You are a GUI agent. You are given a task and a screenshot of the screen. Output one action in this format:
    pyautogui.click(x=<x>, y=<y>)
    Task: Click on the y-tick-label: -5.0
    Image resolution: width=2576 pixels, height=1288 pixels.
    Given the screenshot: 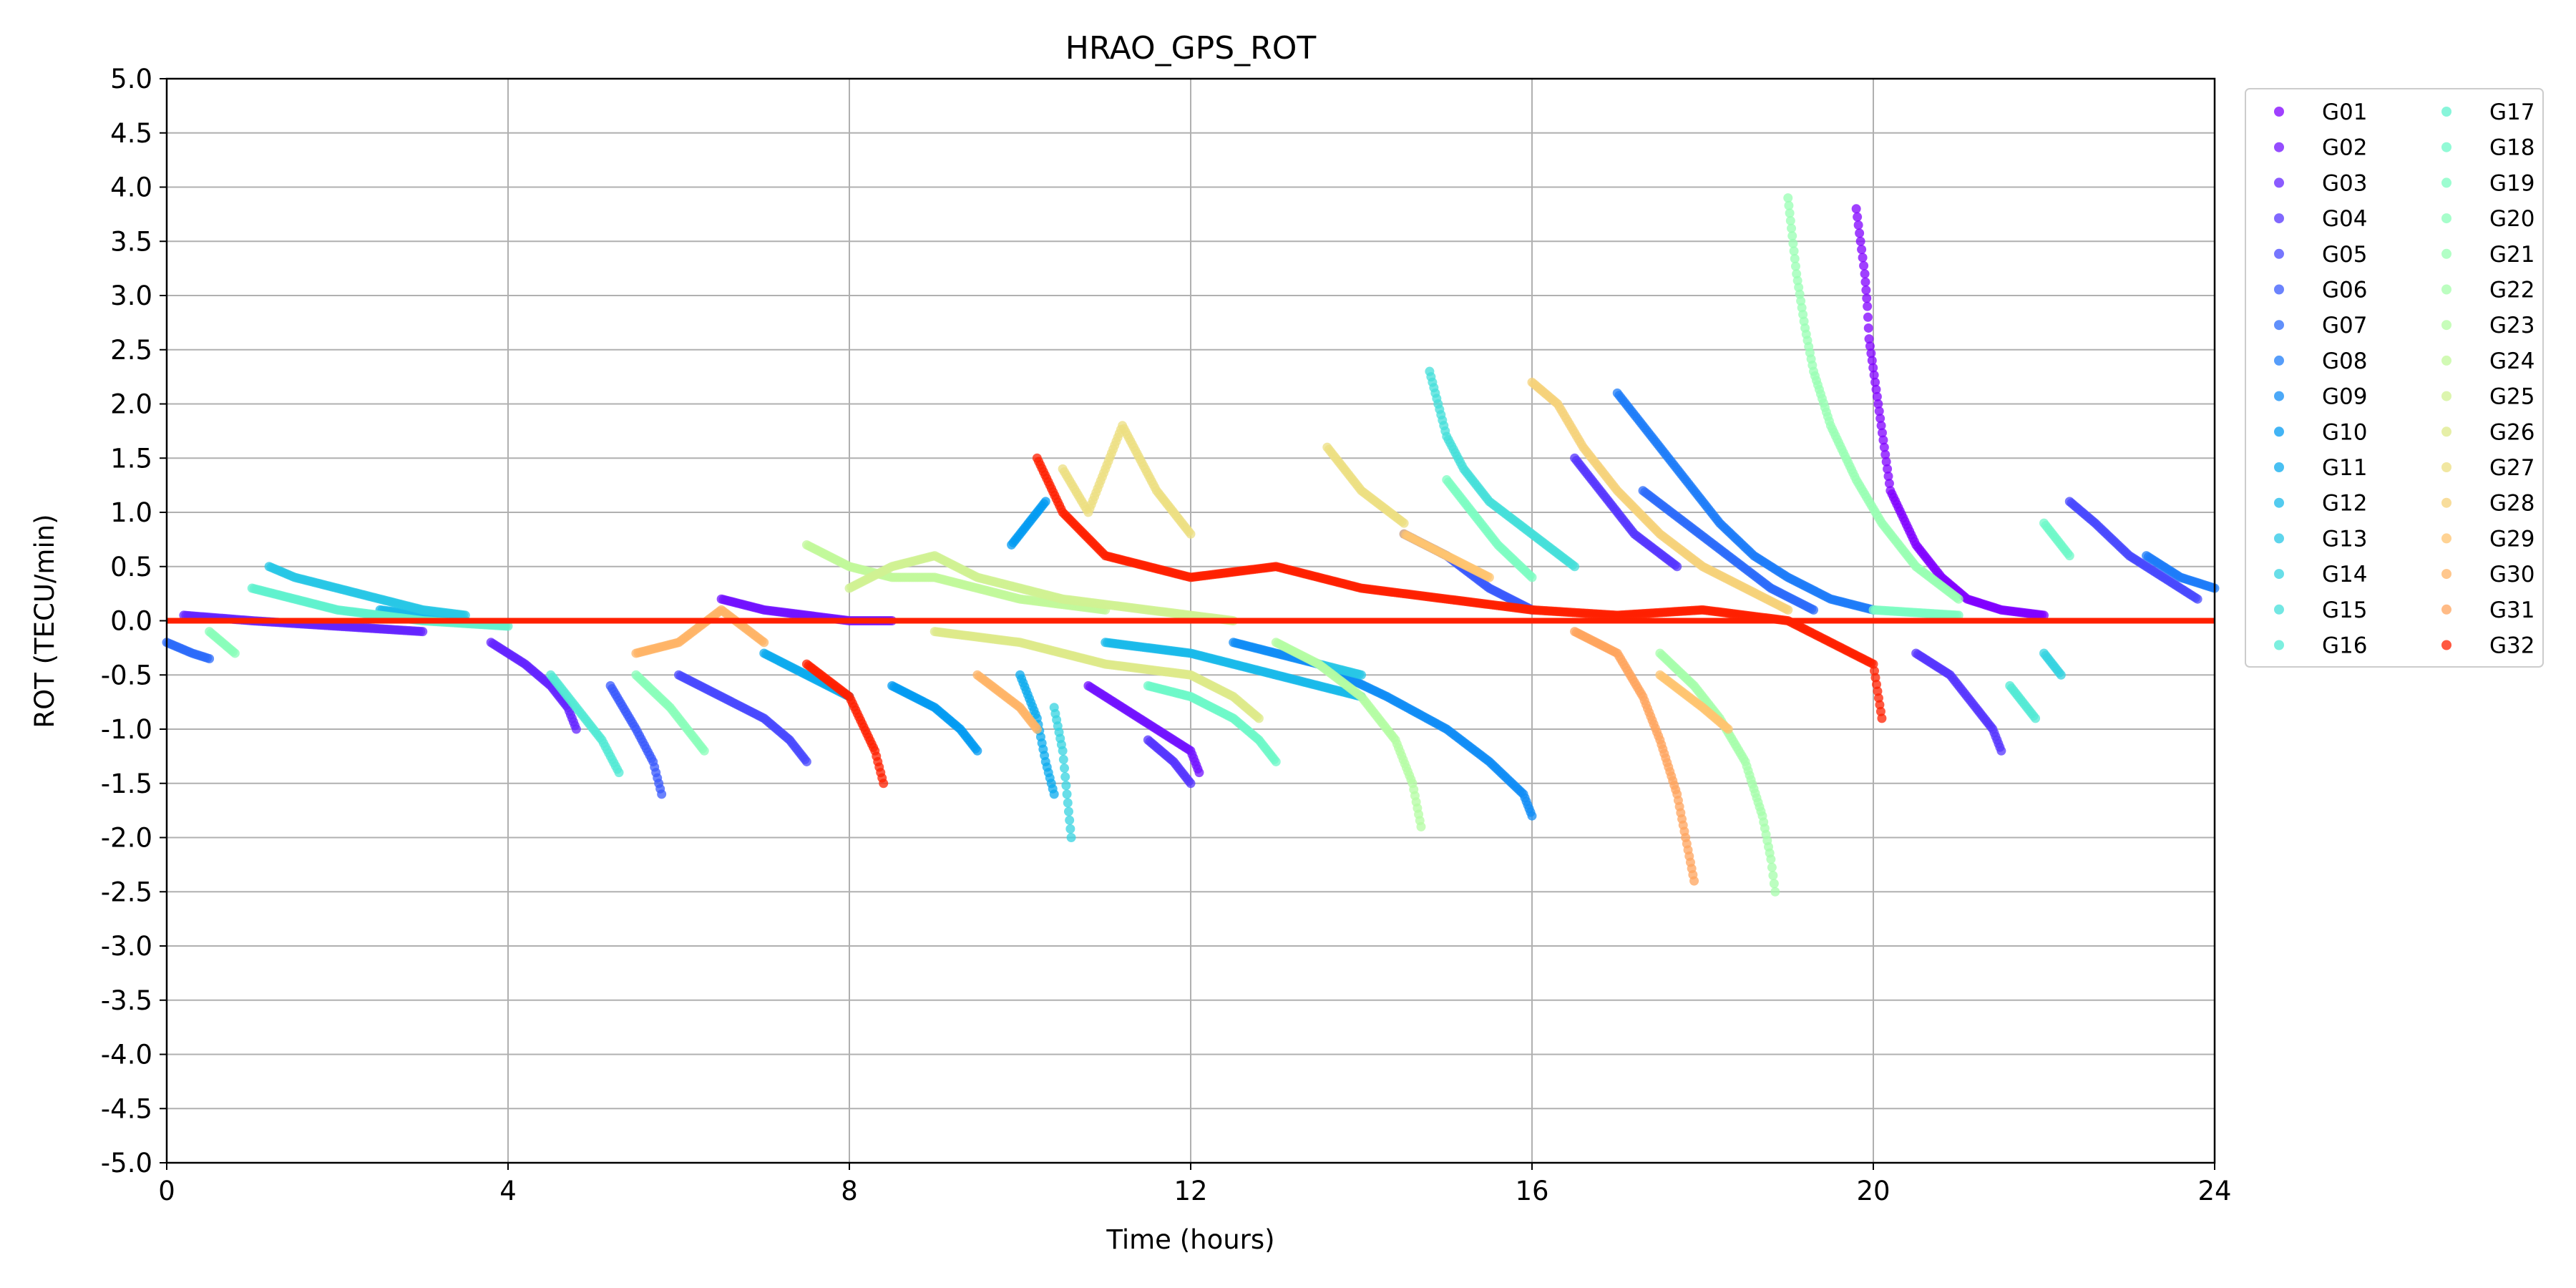 What is the action you would take?
    pyautogui.click(x=126, y=1163)
    